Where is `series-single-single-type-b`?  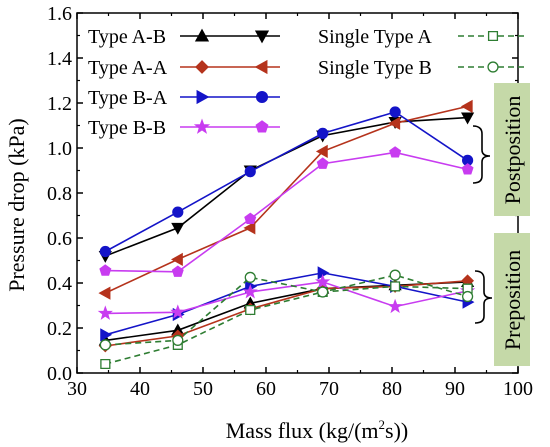
series-single-single-type-b is located at coordinates (286, 310).